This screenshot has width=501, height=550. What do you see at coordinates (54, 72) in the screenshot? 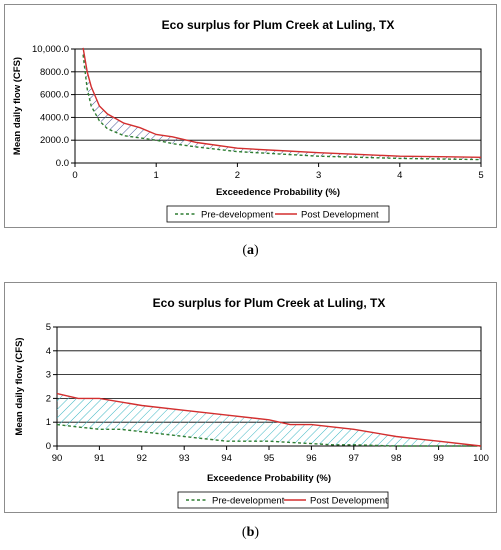
I see `y-tick-label: 8000.0` at bounding box center [54, 72].